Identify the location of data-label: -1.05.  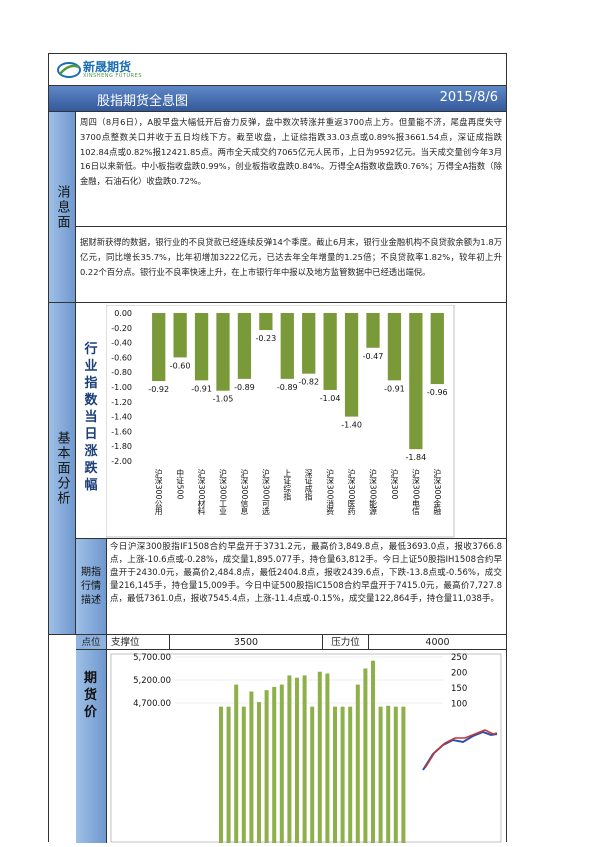
(223, 399).